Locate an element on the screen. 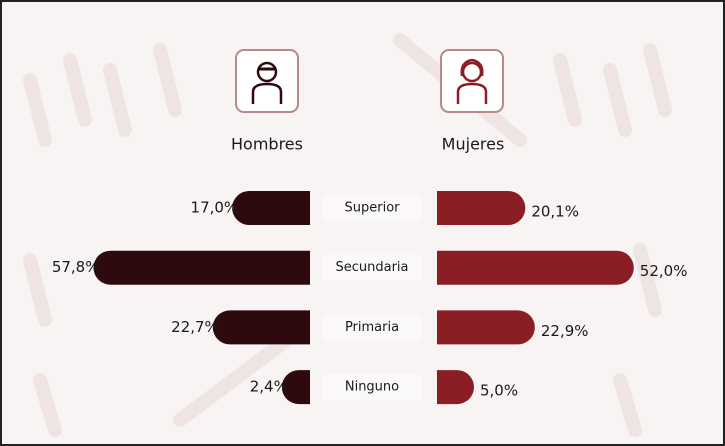 The height and width of the screenshot is (446, 725). category-label: Primaria is located at coordinates (372, 327).